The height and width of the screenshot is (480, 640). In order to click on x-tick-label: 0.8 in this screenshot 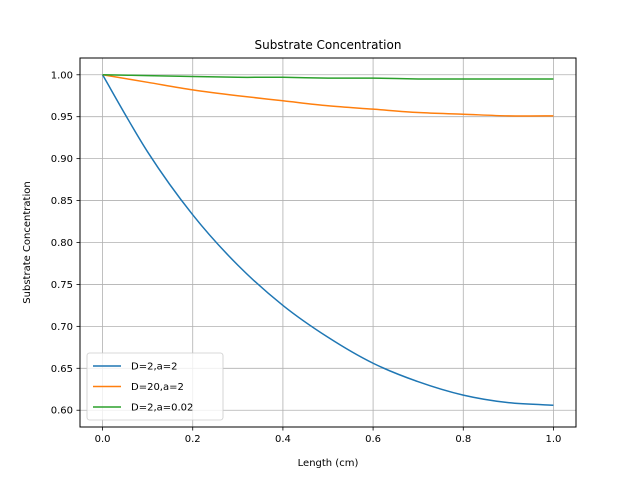, I will do `click(463, 439)`.